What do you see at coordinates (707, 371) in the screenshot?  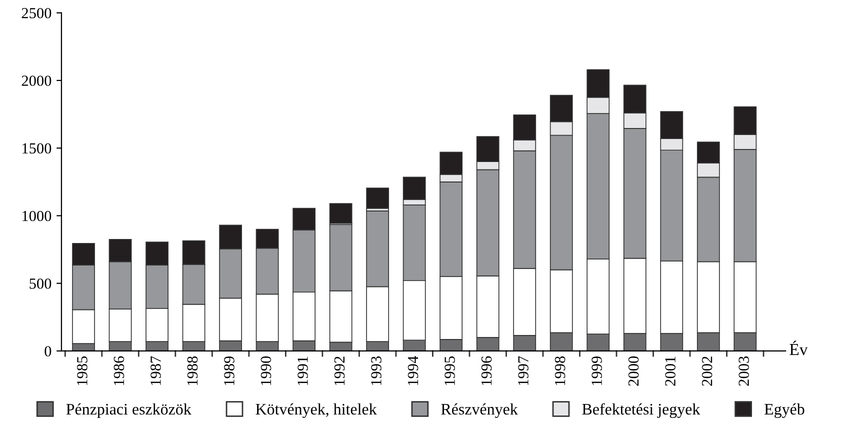 I see `x-tick-label: 2002` at bounding box center [707, 371].